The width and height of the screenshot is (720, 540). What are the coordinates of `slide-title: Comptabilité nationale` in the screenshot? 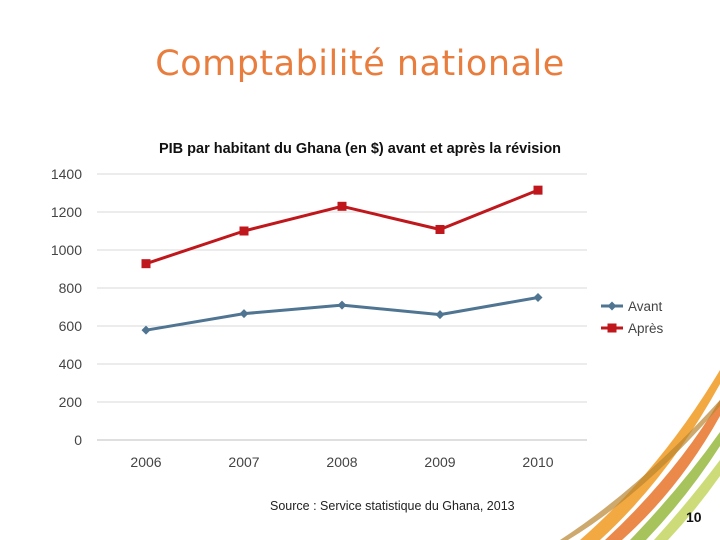 It's located at (360, 64).